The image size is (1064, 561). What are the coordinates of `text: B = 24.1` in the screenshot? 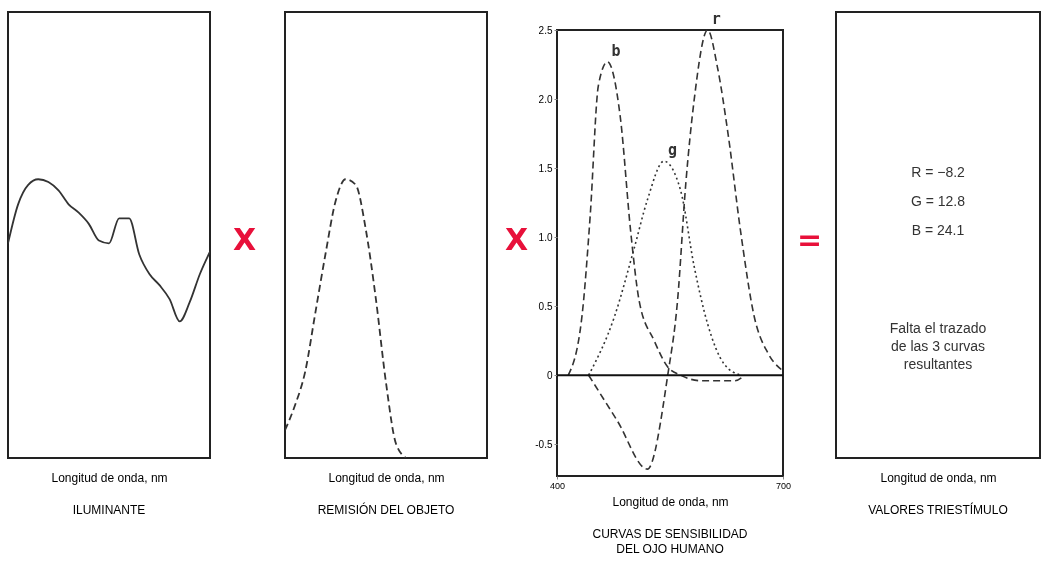 It's located at (938, 229).